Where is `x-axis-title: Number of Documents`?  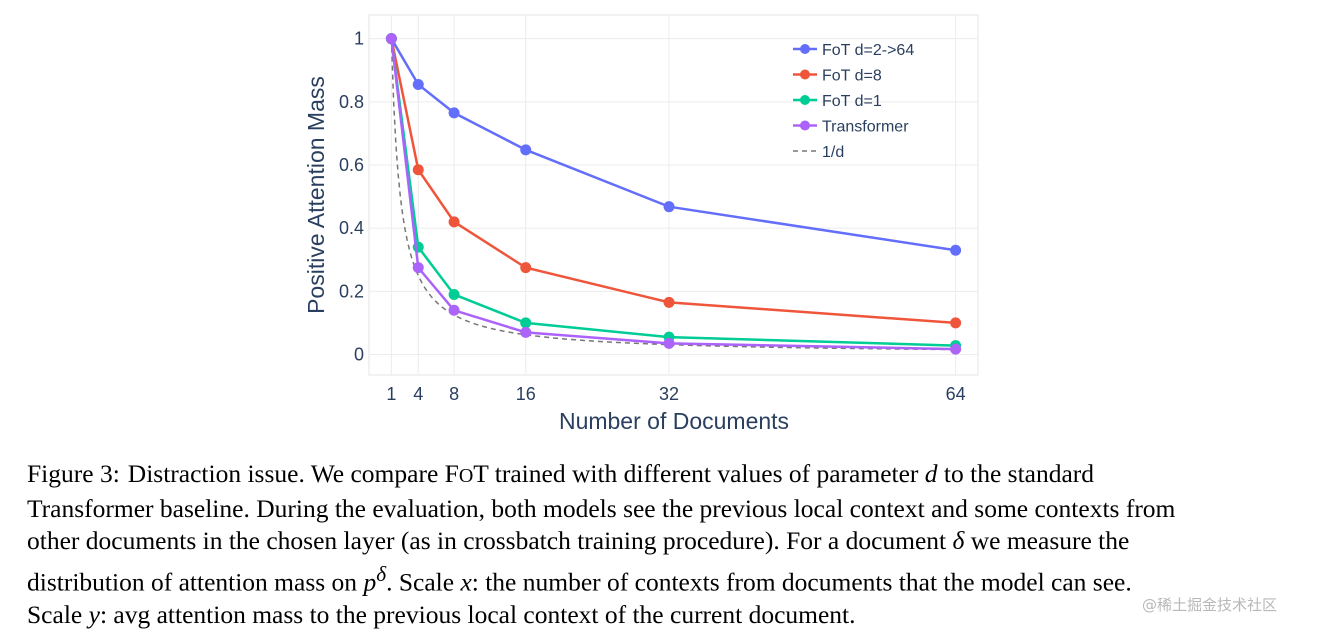 x-axis-title: Number of Documents is located at coordinates (674, 421).